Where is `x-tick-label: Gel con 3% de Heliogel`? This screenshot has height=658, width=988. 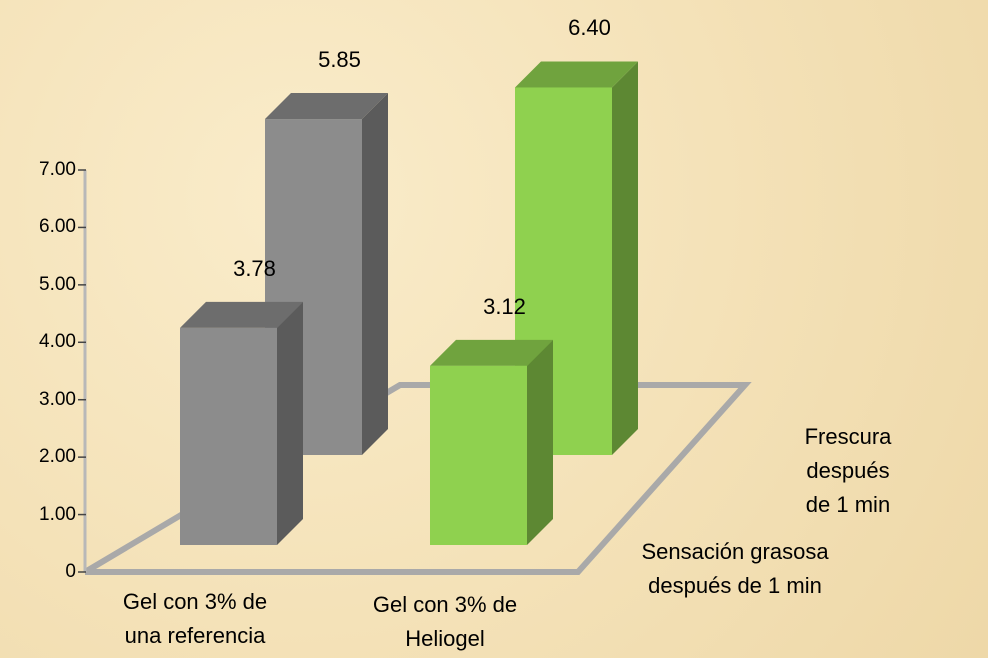 x-tick-label: Gel con 3% de Heliogel is located at coordinates (445, 621).